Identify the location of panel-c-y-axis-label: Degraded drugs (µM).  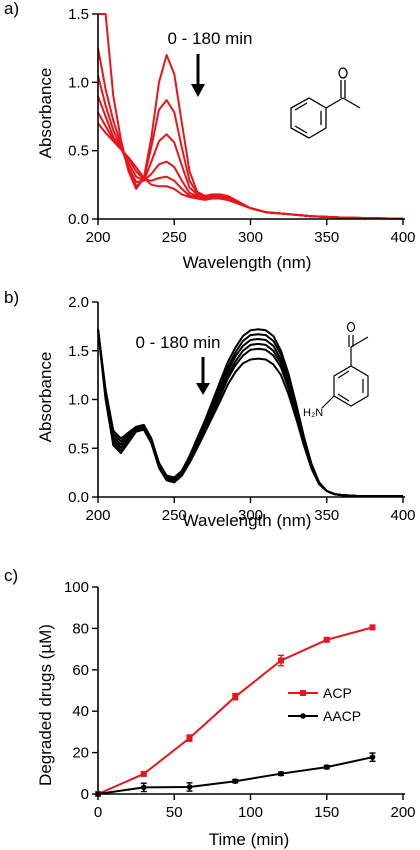
(45, 705).